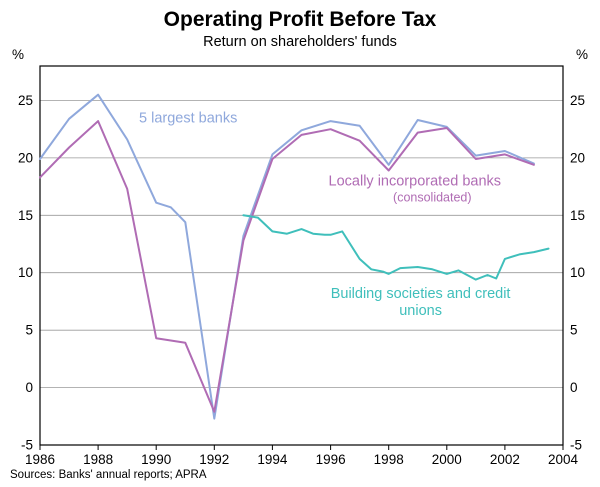 The height and width of the screenshot is (487, 600). What do you see at coordinates (40, 459) in the screenshot?
I see `x-tick-label: 1986` at bounding box center [40, 459].